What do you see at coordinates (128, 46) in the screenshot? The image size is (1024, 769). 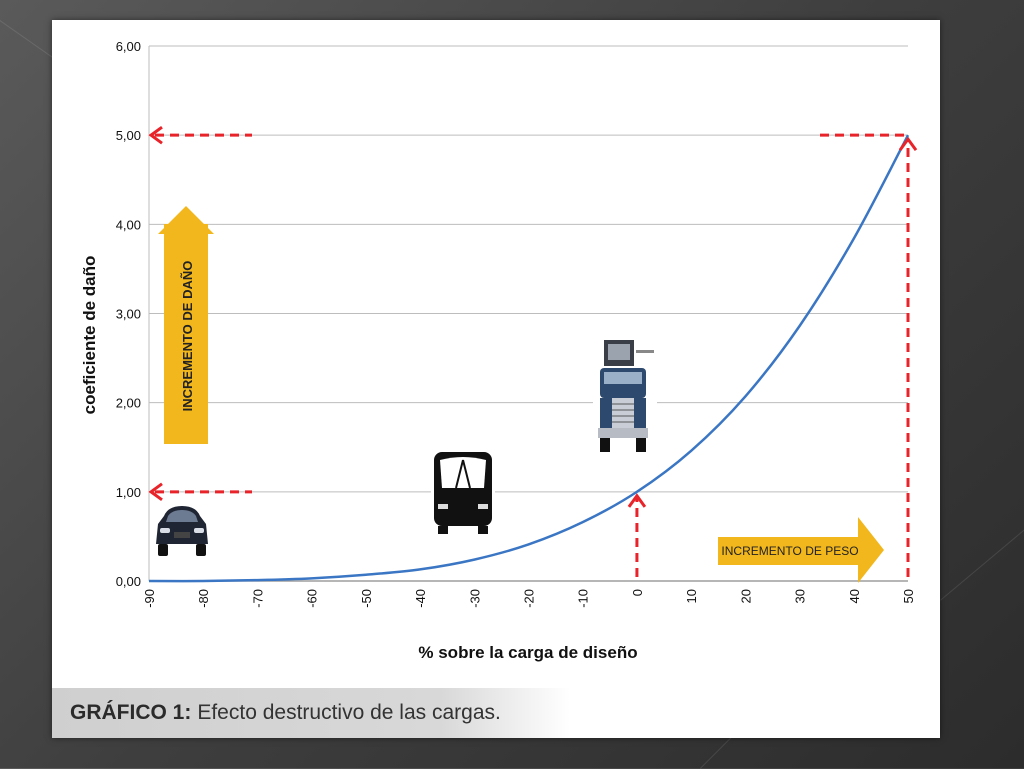 I see `y-tick-label: 6,00` at bounding box center [128, 46].